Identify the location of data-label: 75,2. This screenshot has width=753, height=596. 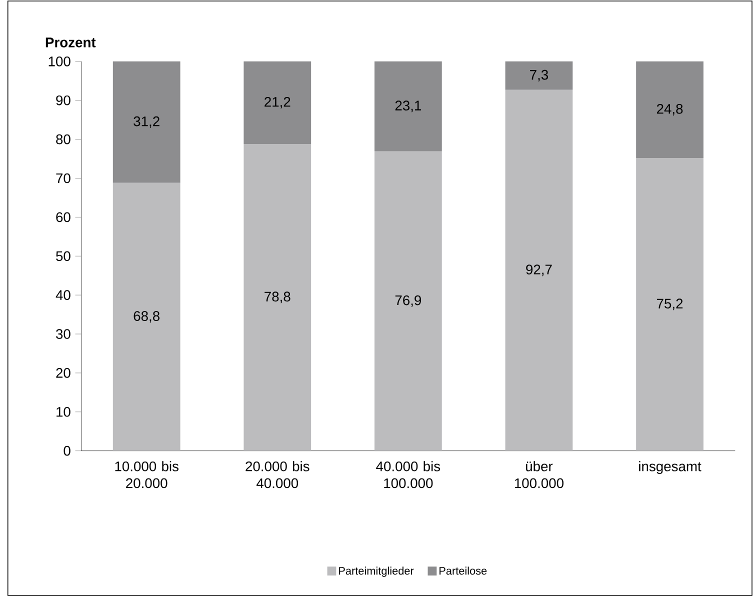
(669, 304).